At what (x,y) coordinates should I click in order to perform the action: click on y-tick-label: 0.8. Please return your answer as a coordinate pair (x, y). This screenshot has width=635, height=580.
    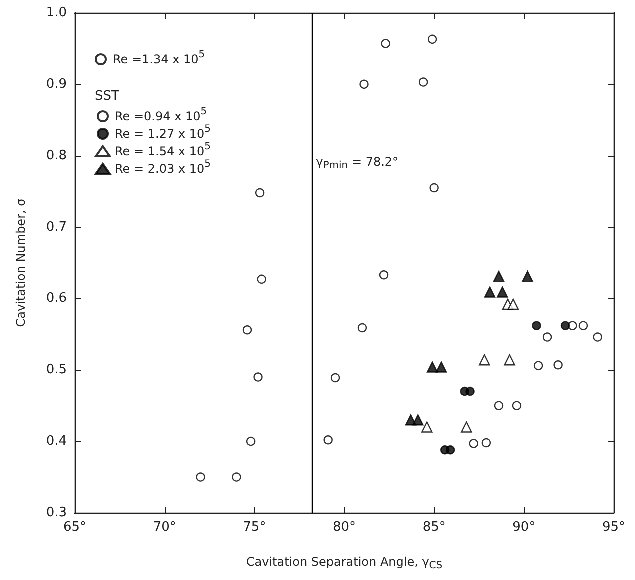
    Looking at the image, I should click on (56, 156).